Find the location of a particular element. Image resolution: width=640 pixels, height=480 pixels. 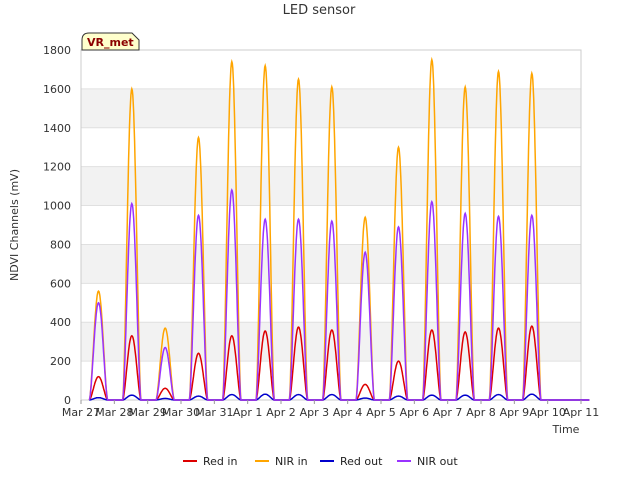

series-line-red-out is located at coordinates (339, 397).